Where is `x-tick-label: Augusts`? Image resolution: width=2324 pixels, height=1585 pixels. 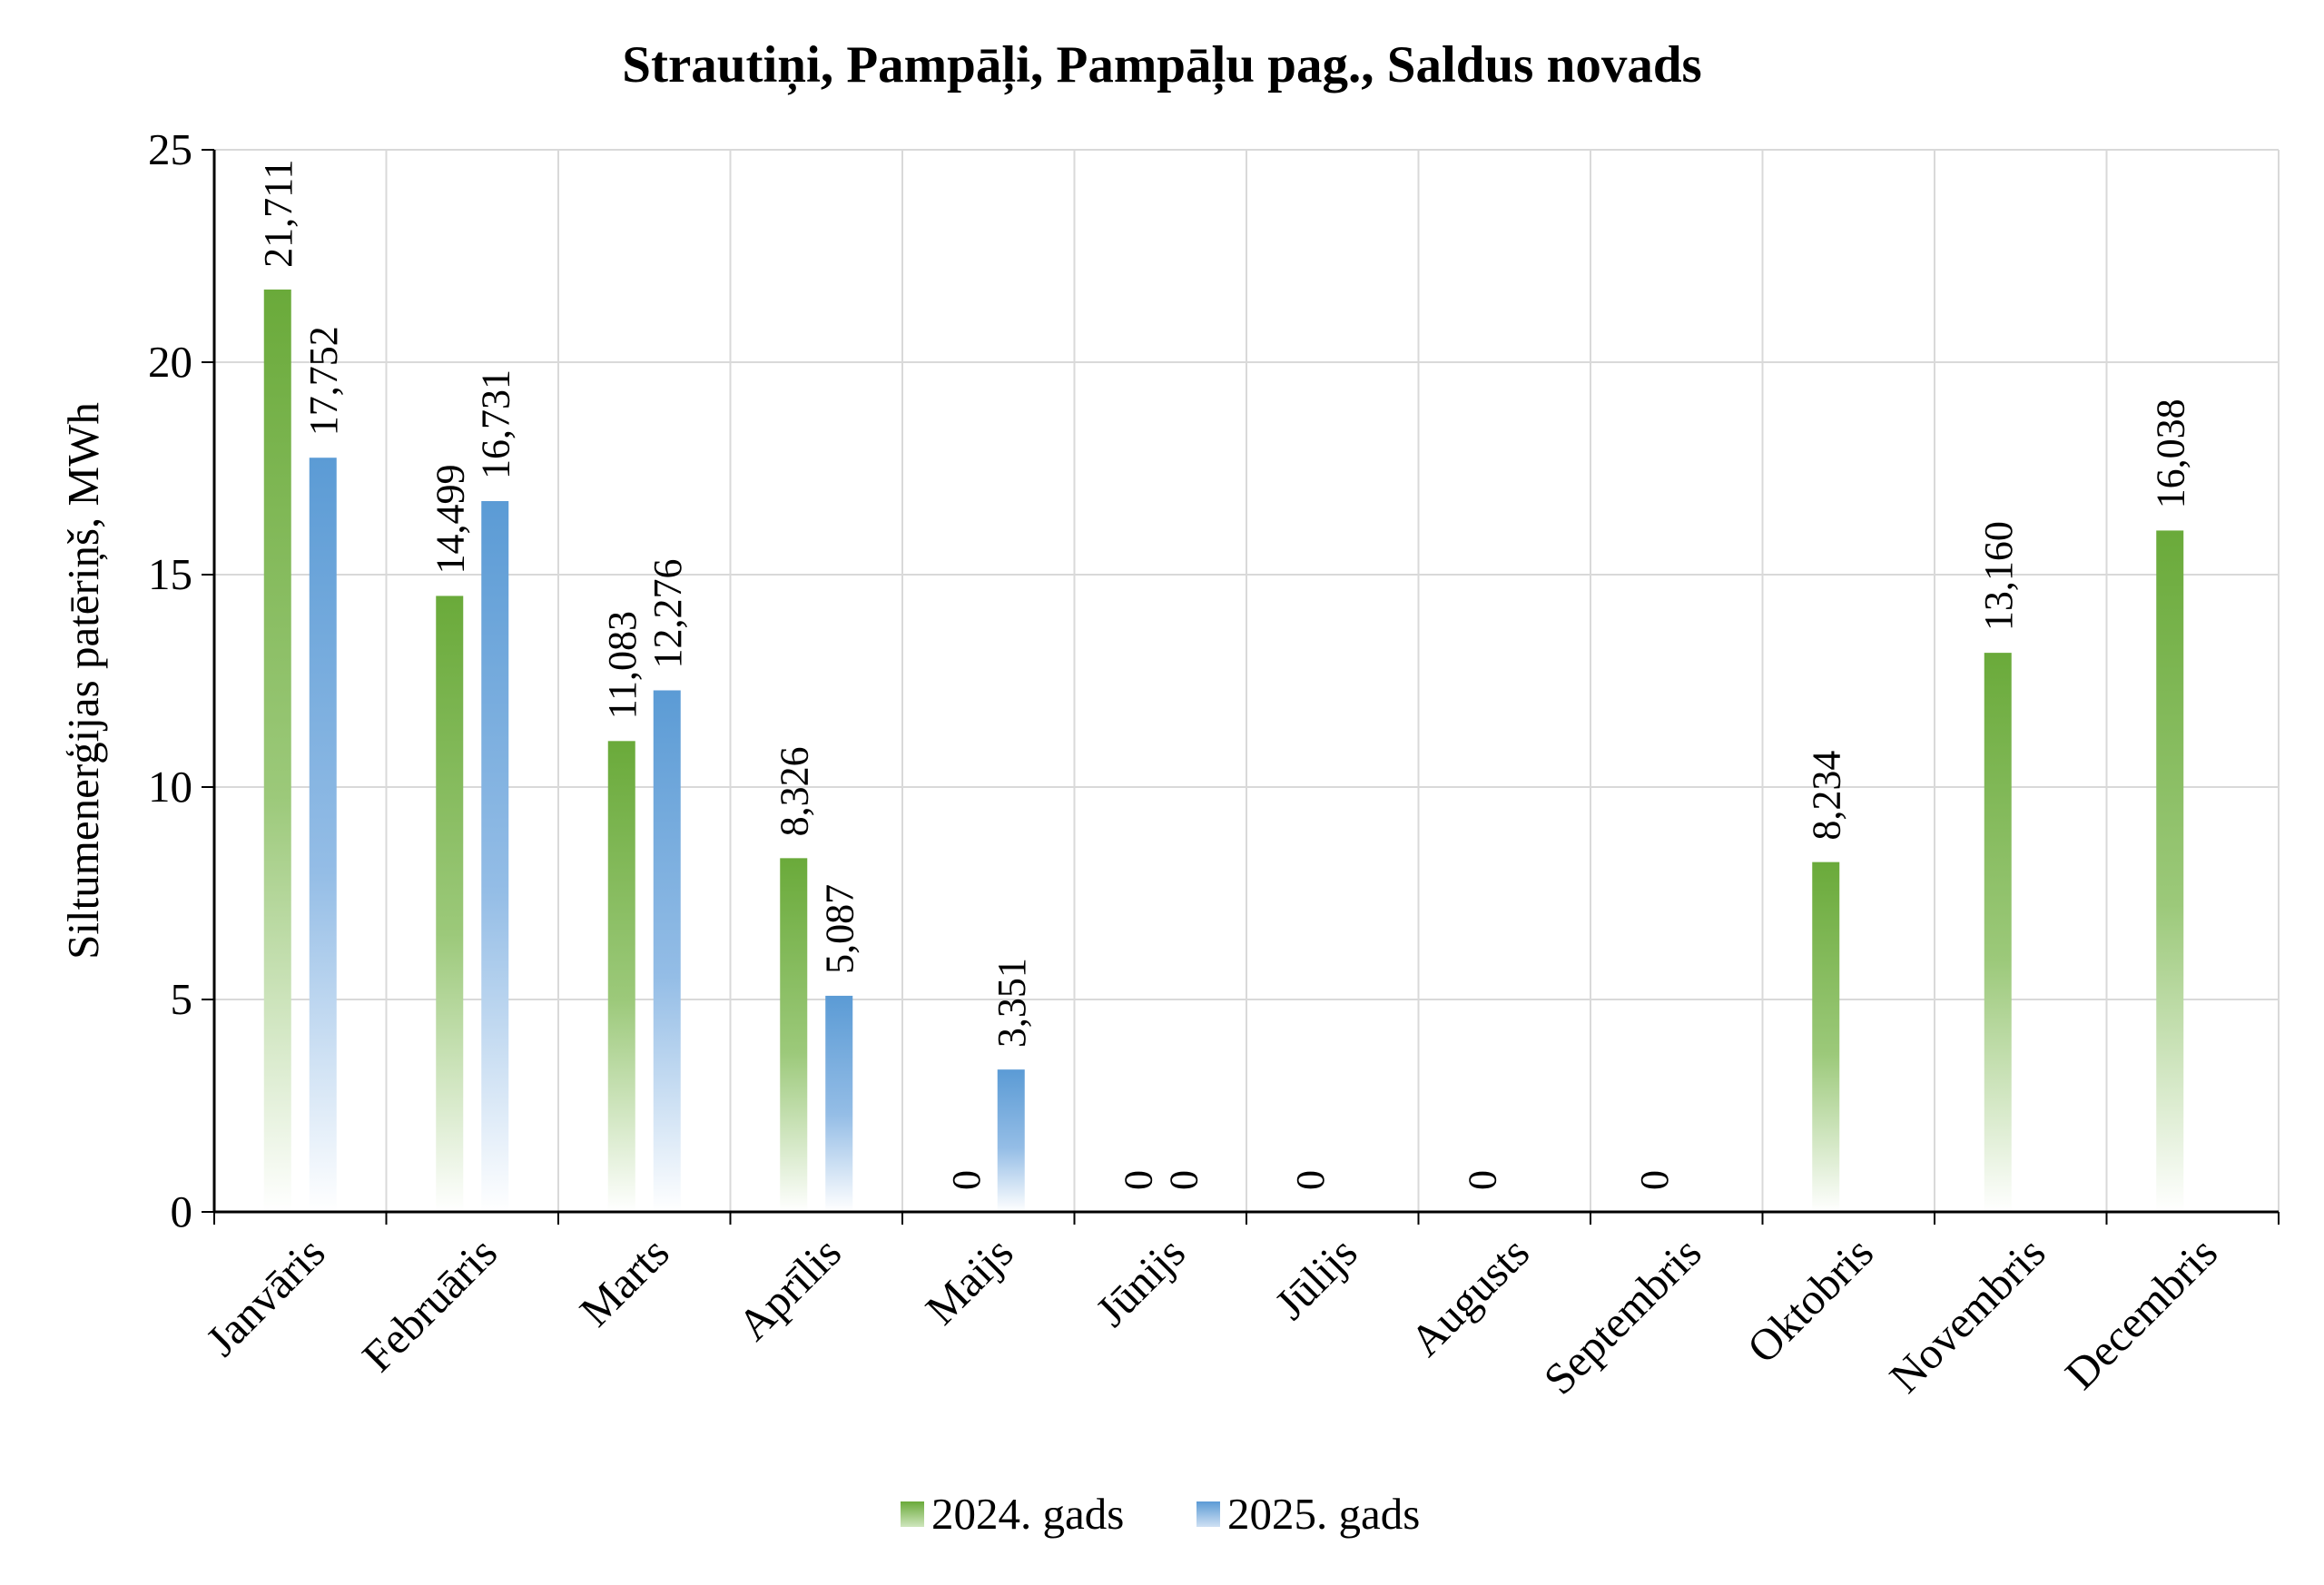 x-tick-label: Augusts is located at coordinates (1470, 1296).